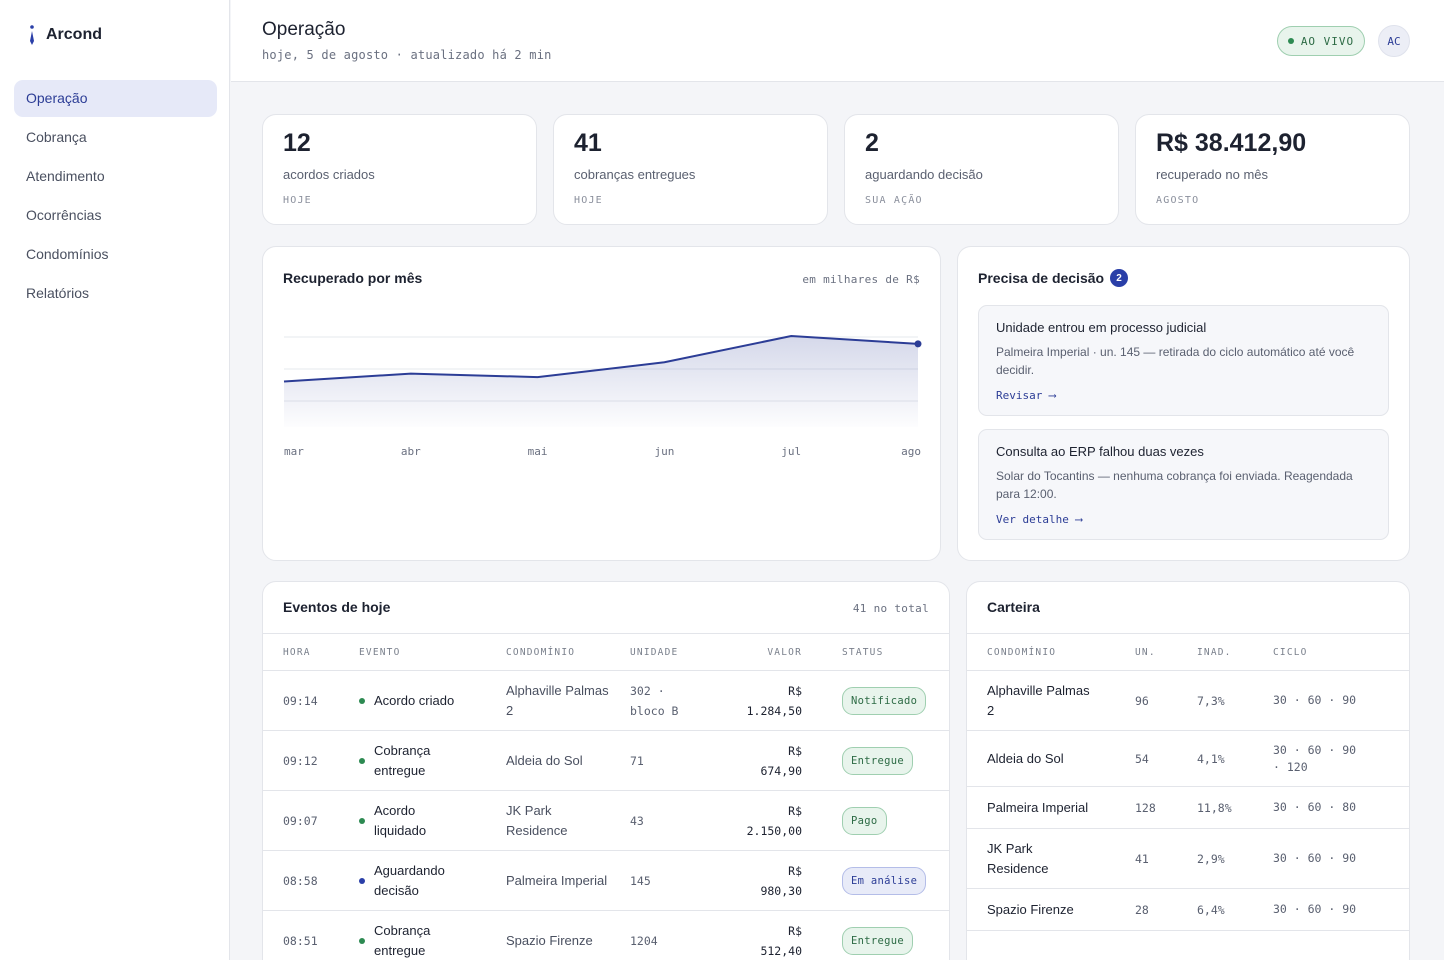  Describe the element at coordinates (602, 396) in the screenshot. I see `recuperado-chart: mar abr mai jun jul ago` at that location.